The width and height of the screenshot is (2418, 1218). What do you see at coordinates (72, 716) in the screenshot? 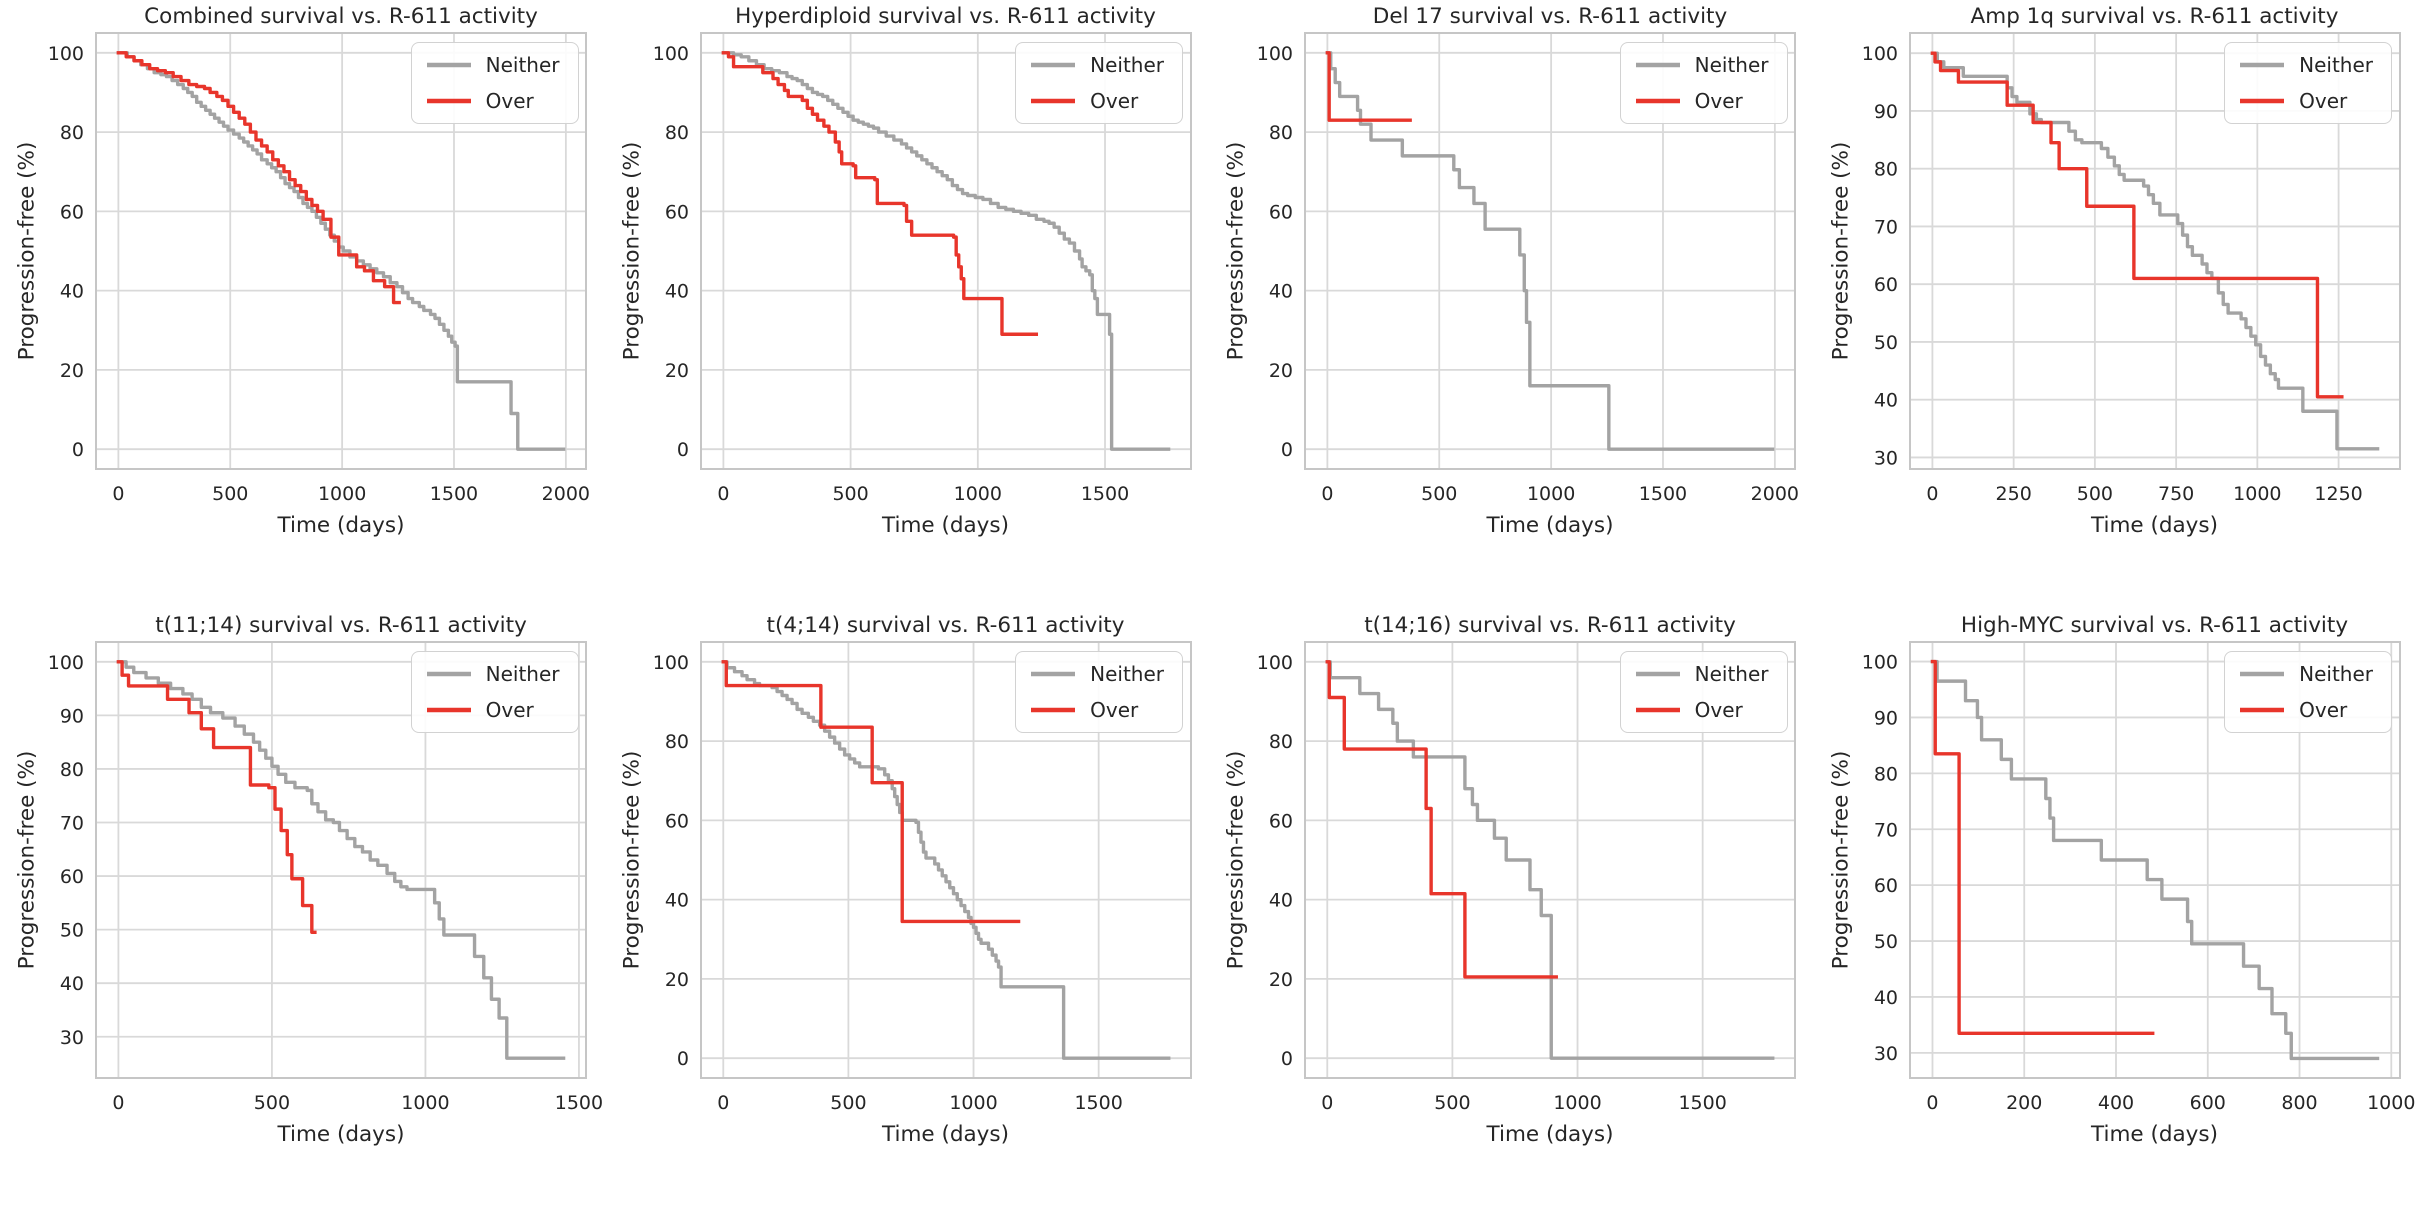
I see `y-tick-label: 90` at bounding box center [72, 716].